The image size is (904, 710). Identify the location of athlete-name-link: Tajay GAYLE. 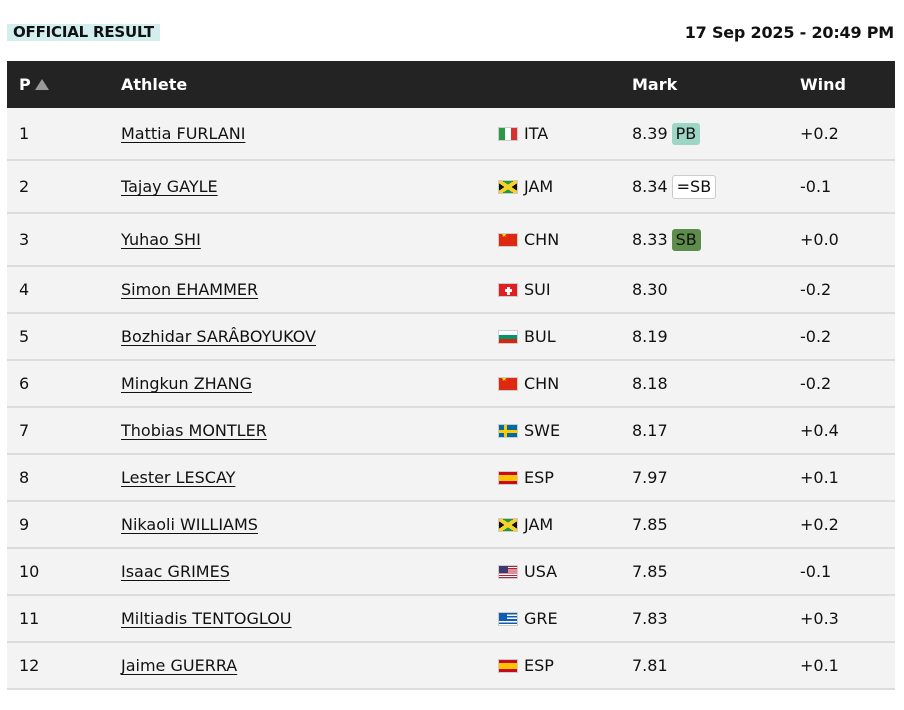
(169, 186).